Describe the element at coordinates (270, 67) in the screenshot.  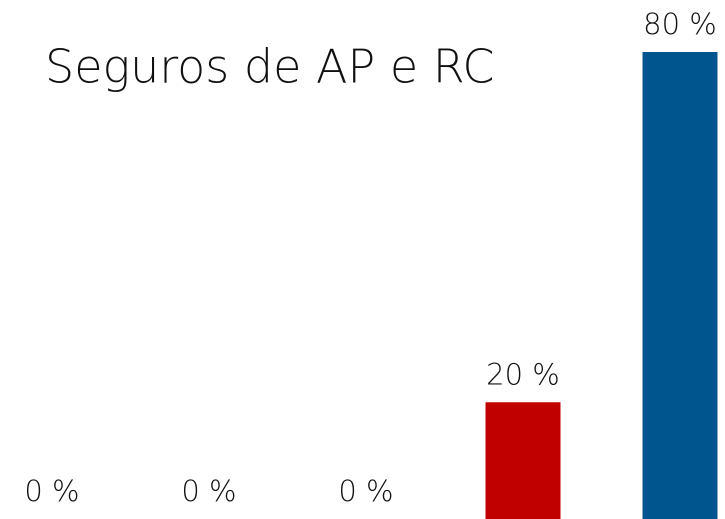
I see `chart-title: Seguros de AP e RC` at that location.